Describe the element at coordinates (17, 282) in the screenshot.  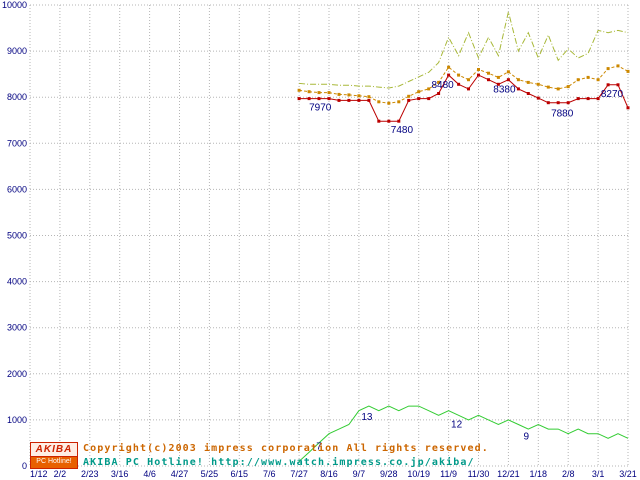
I see `y-tick-label: 4000` at that location.